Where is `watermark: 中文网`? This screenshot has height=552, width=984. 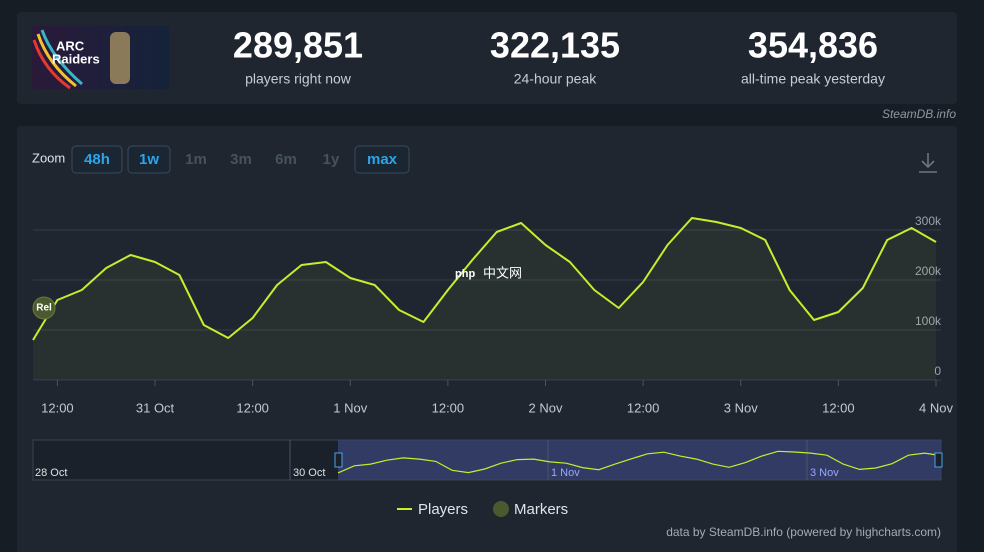
watermark: 中文网 is located at coordinates (502, 272).